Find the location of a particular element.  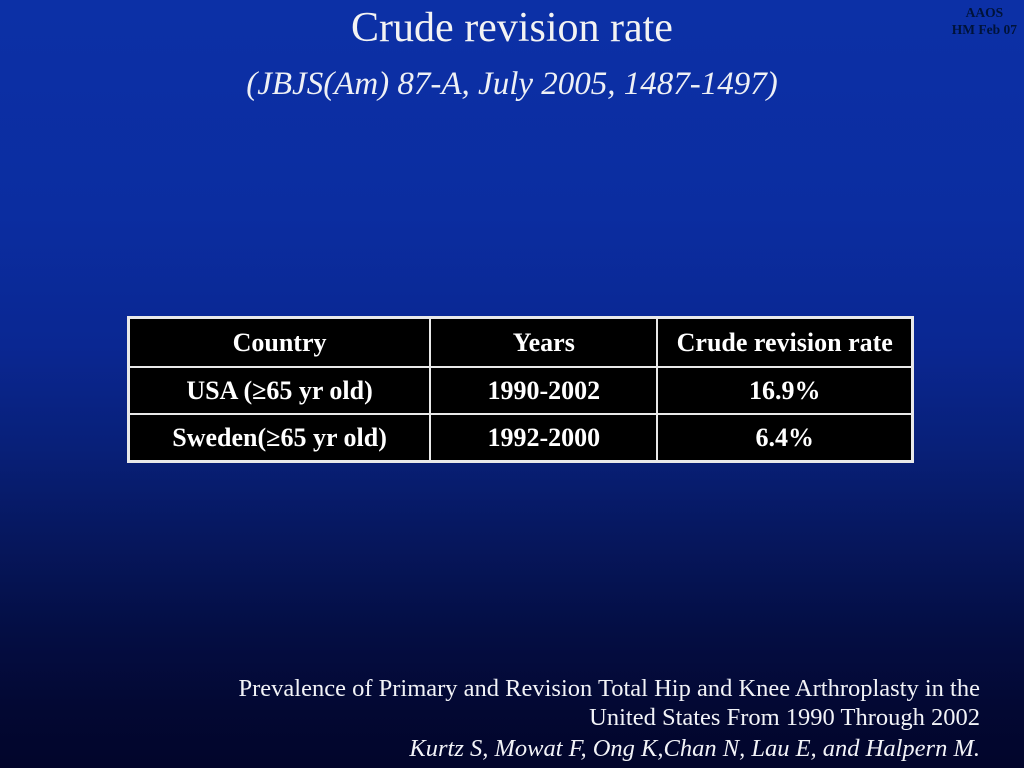

column-header-crude-revision-rate: Crude revision rate is located at coordinates (785, 342).